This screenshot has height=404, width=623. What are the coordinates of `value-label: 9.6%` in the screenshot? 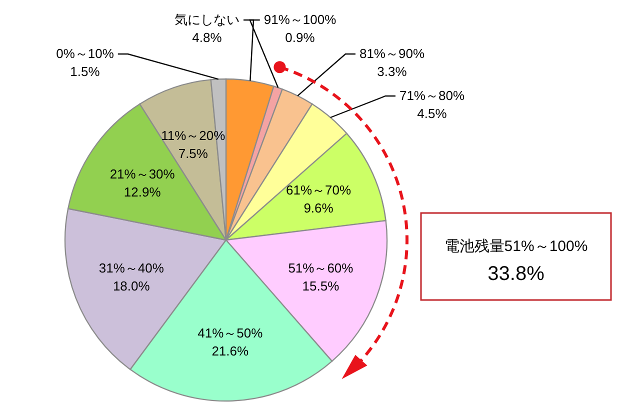 It's located at (319, 208).